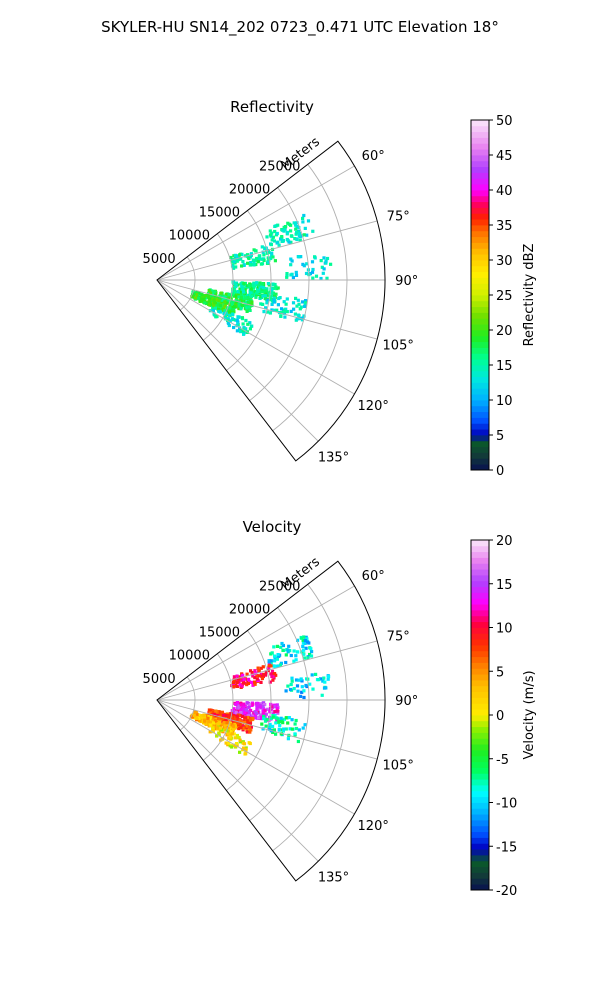 This screenshot has width=600, height=1004. Describe the element at coordinates (300, 573) in the screenshot. I see `radial-axis-label: Meters` at that location.